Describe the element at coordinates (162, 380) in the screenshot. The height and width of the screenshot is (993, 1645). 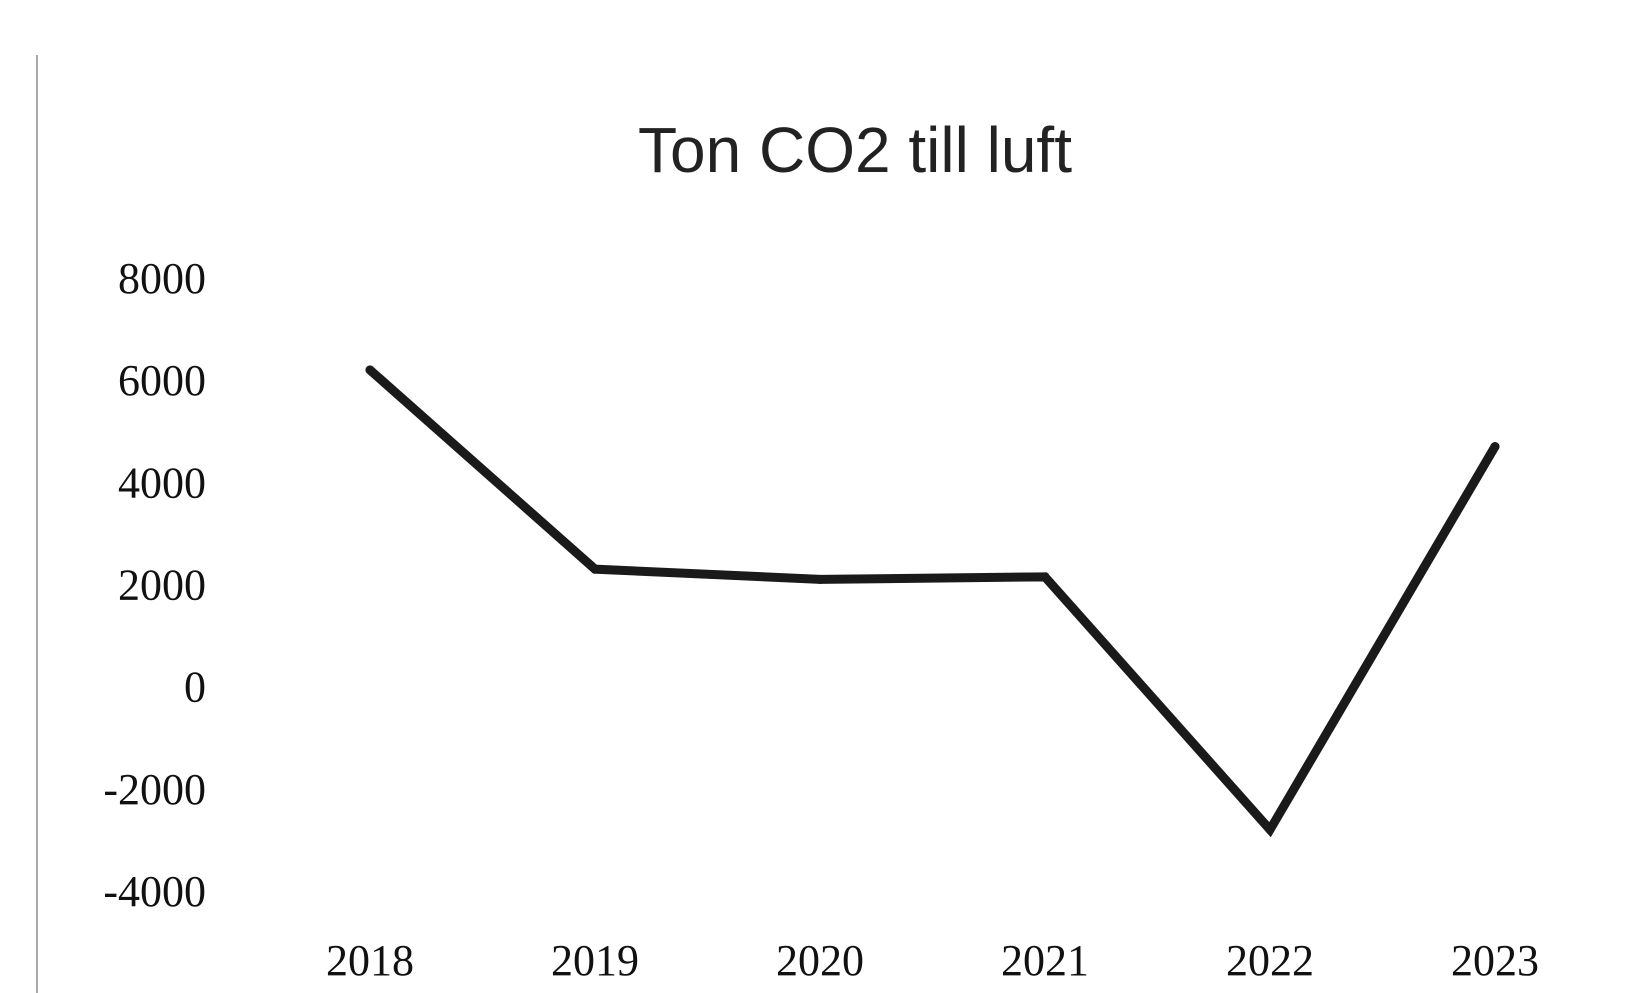
I see `y-tick-label: 6000` at that location.